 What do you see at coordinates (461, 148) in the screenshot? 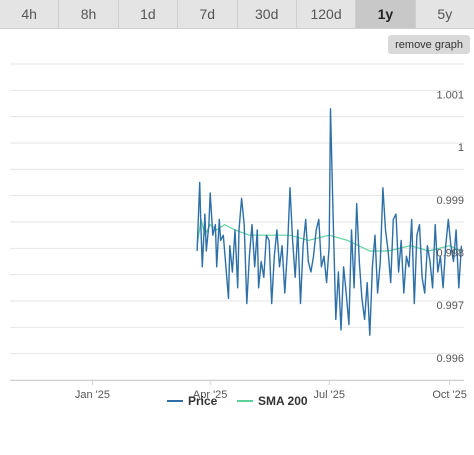
I see `y-tick-label: 1` at bounding box center [461, 148].